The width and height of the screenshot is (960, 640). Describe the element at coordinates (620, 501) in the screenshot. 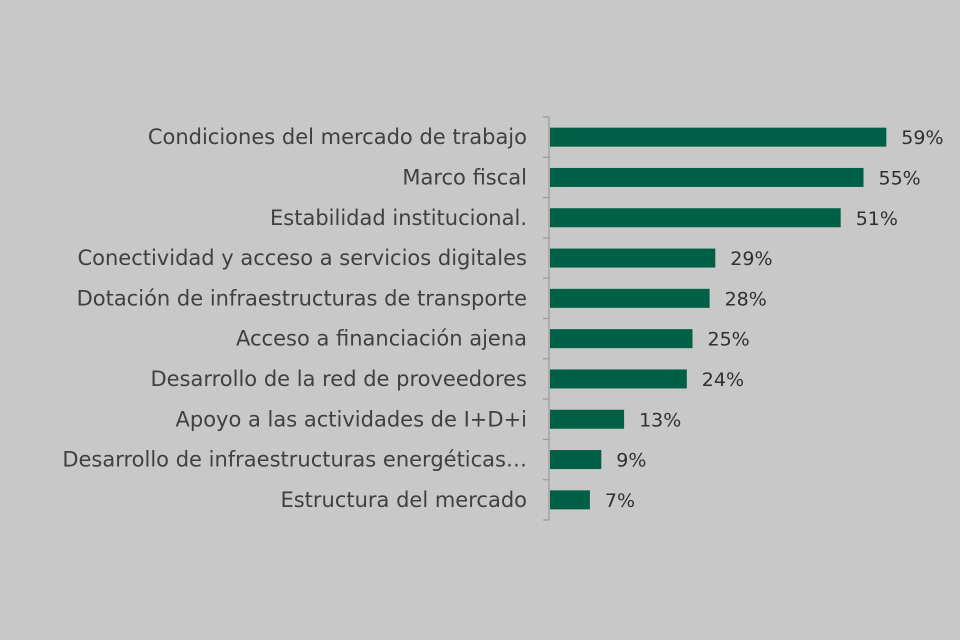

I see `value-label: 7%` at that location.